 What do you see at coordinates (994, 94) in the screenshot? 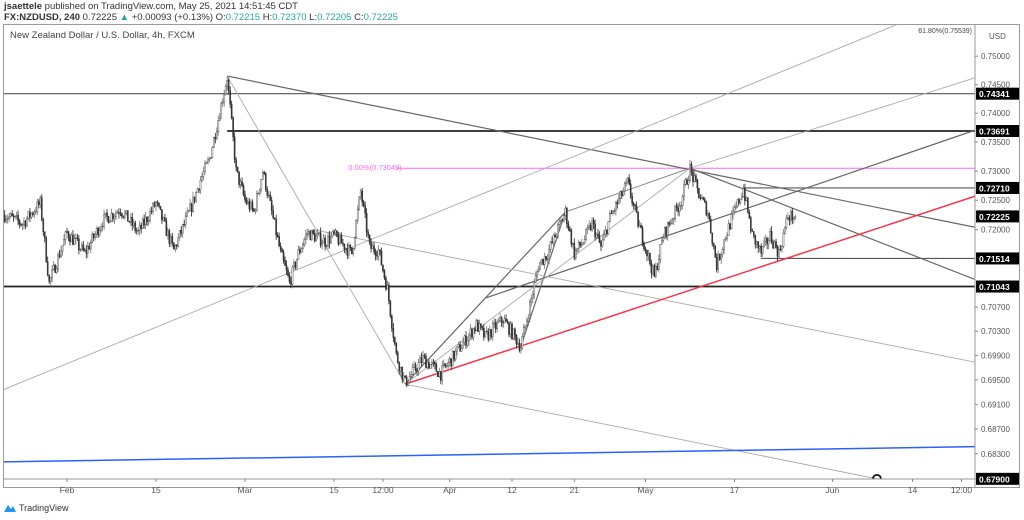
I see `price-badge-label: 0.74341` at bounding box center [994, 94].